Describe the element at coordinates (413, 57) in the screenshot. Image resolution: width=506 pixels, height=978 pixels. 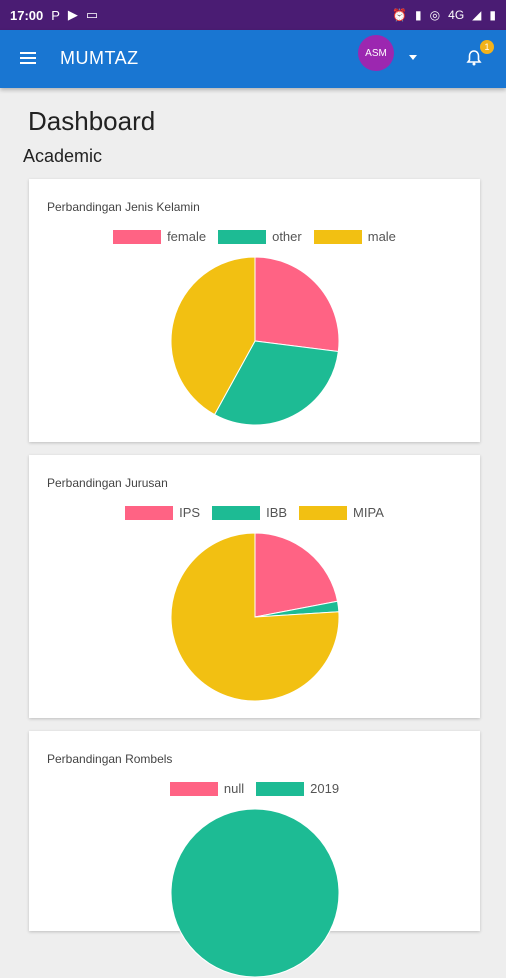
I see `chevron-down-icon` at that location.